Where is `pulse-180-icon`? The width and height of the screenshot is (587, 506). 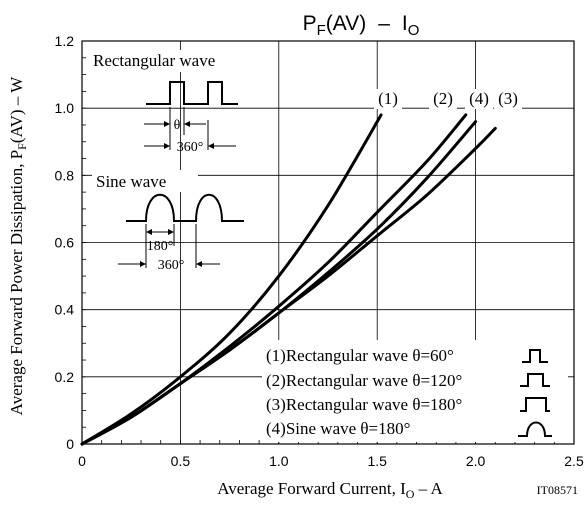
pulse-180-icon is located at coordinates (535, 404).